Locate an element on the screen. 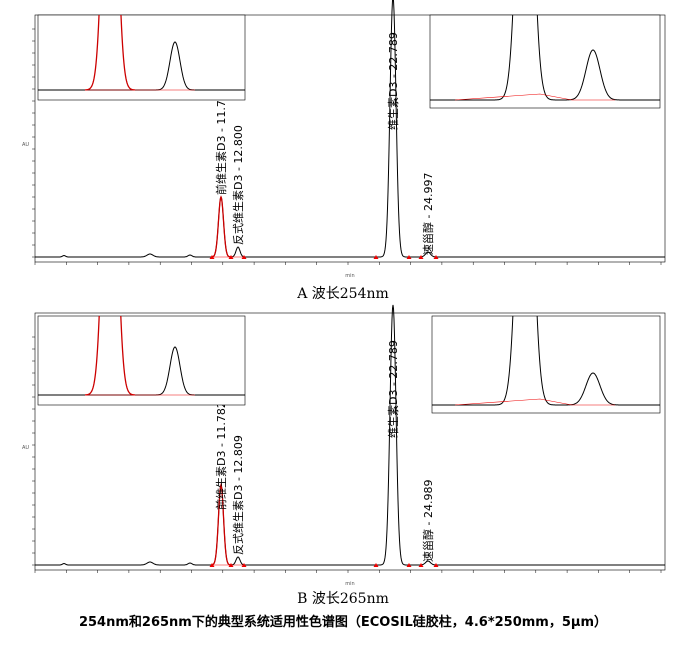 The width and height of the screenshot is (687, 649). panel-caption: B 波长265nm is located at coordinates (343, 599).